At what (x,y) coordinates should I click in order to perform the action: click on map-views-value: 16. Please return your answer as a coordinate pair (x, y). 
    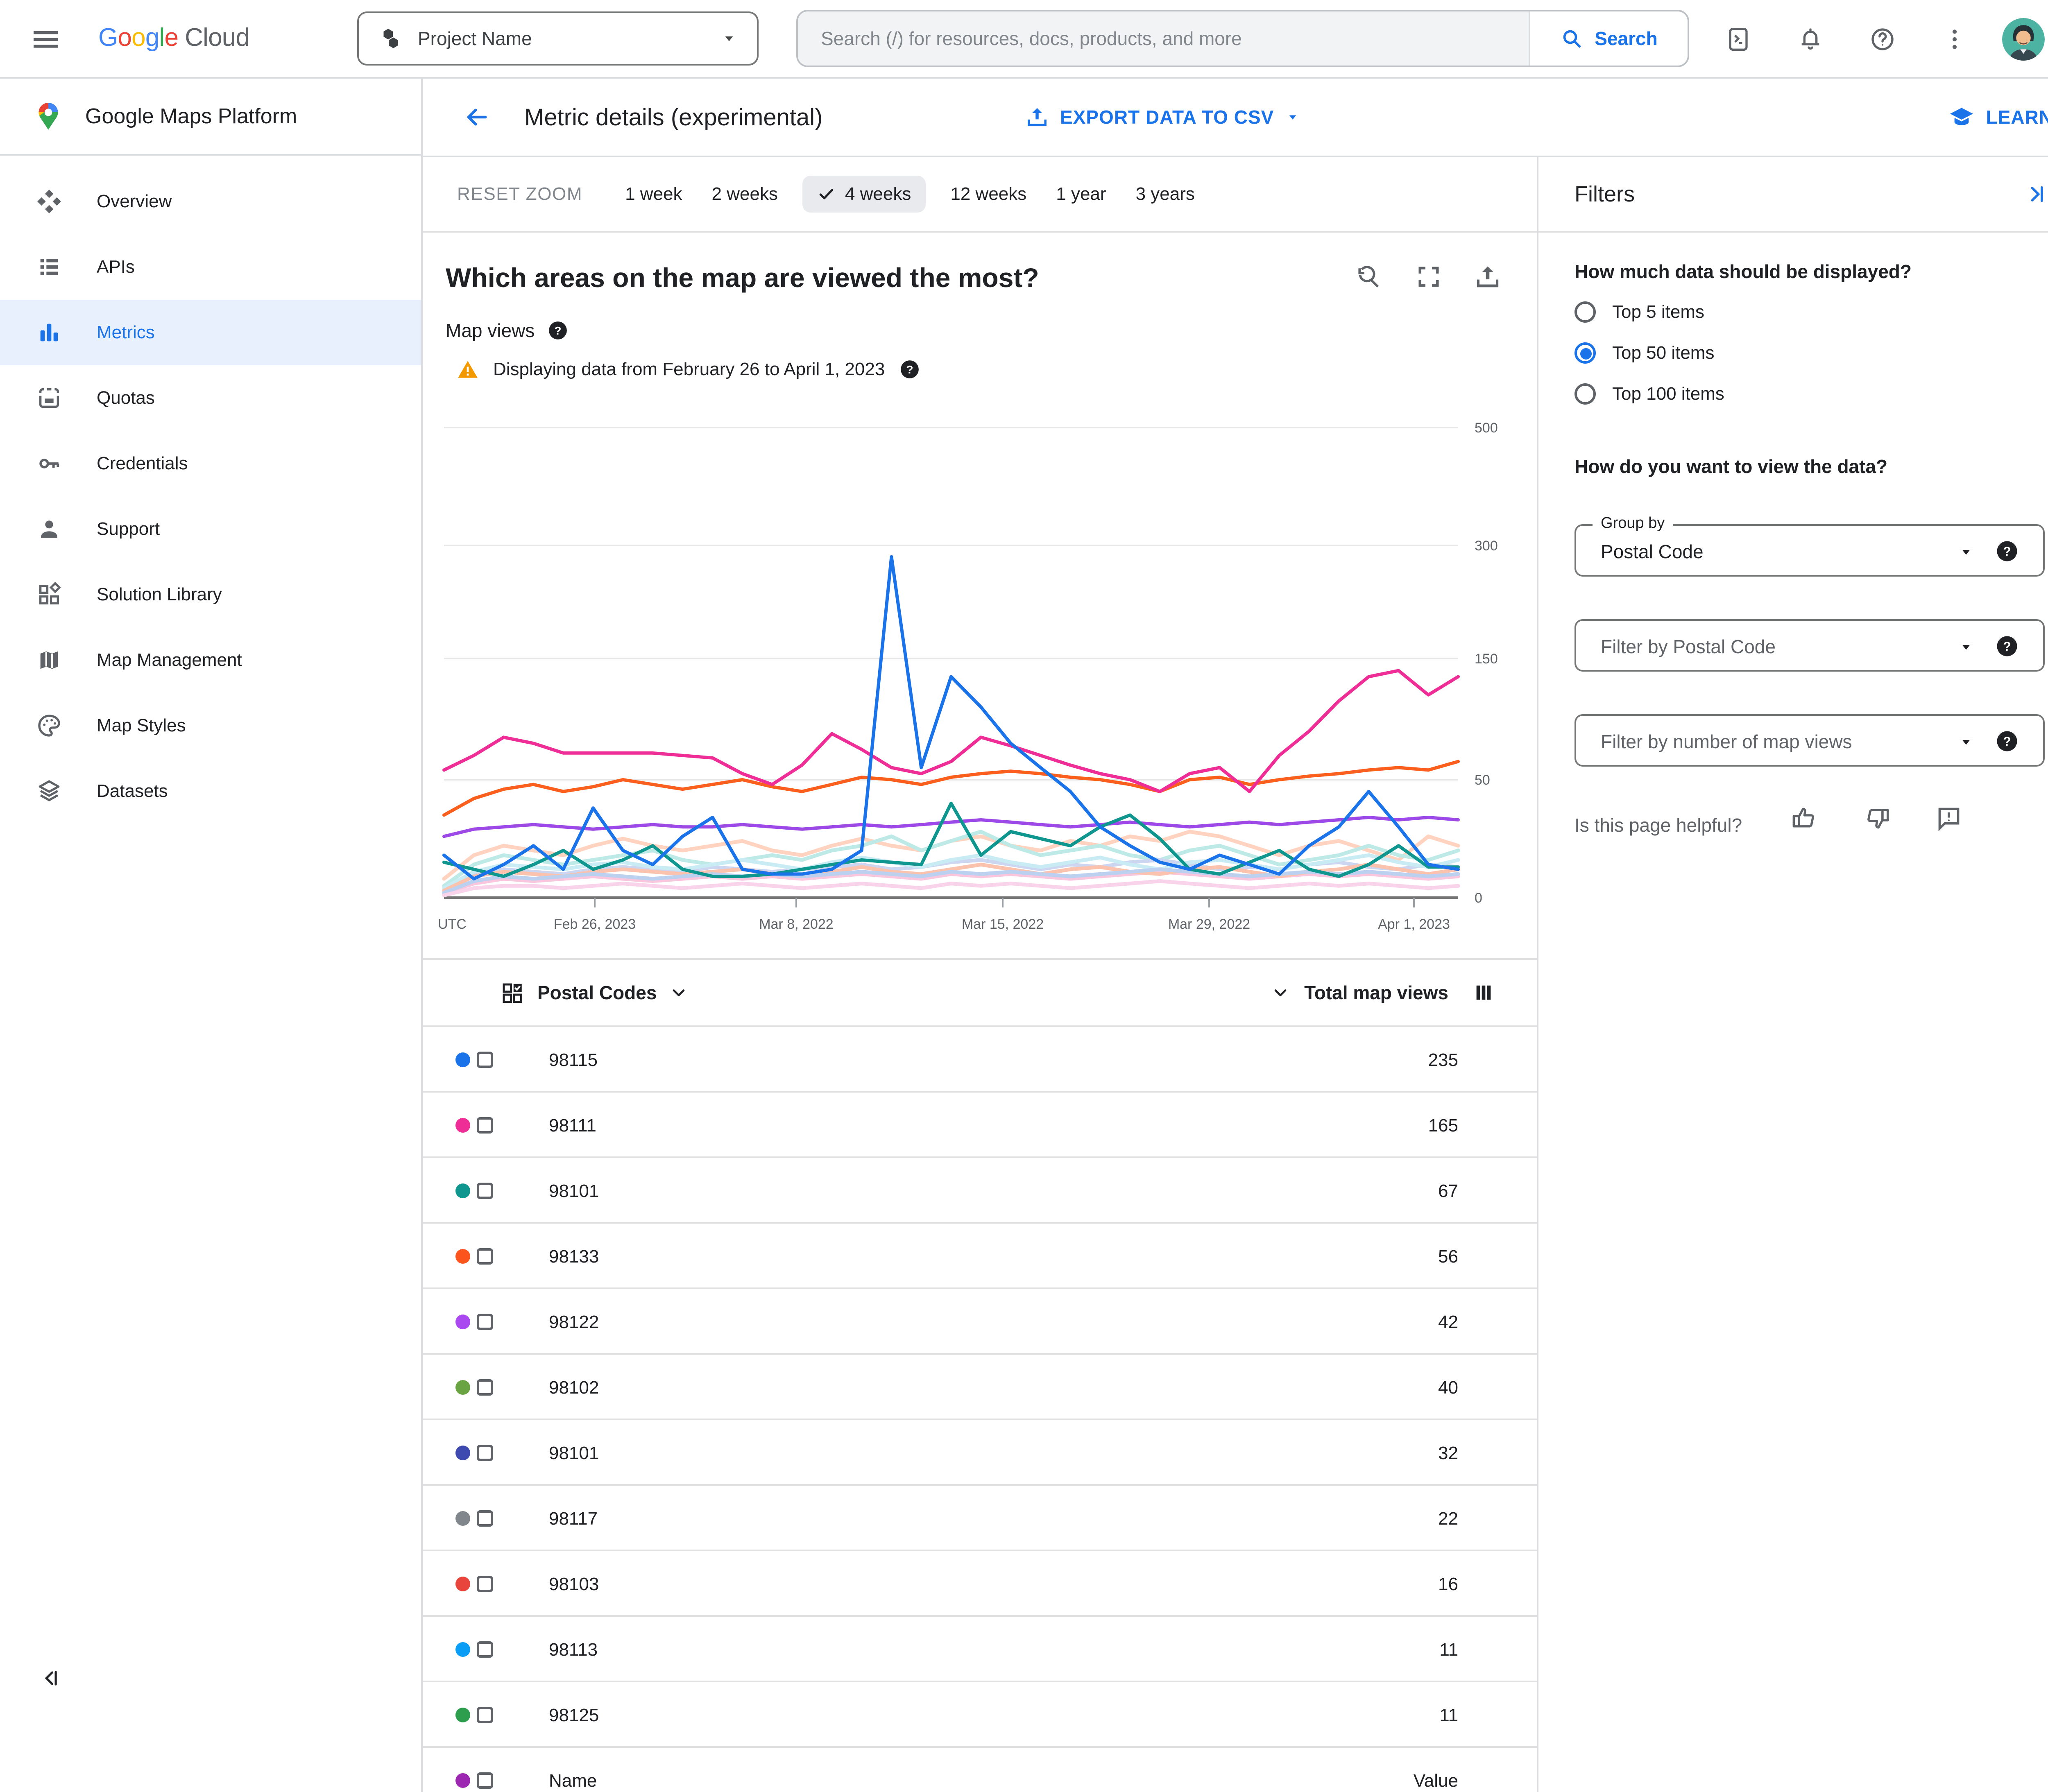
    Looking at the image, I should click on (1448, 1584).